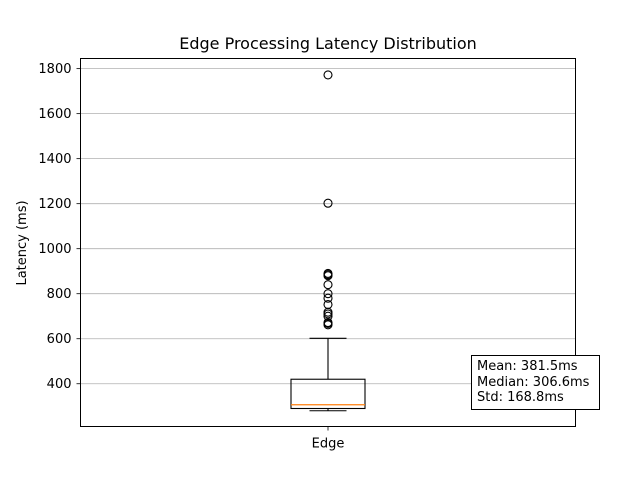 The image size is (640, 480). I want to click on y-tick-label: 600, so click(59, 339).